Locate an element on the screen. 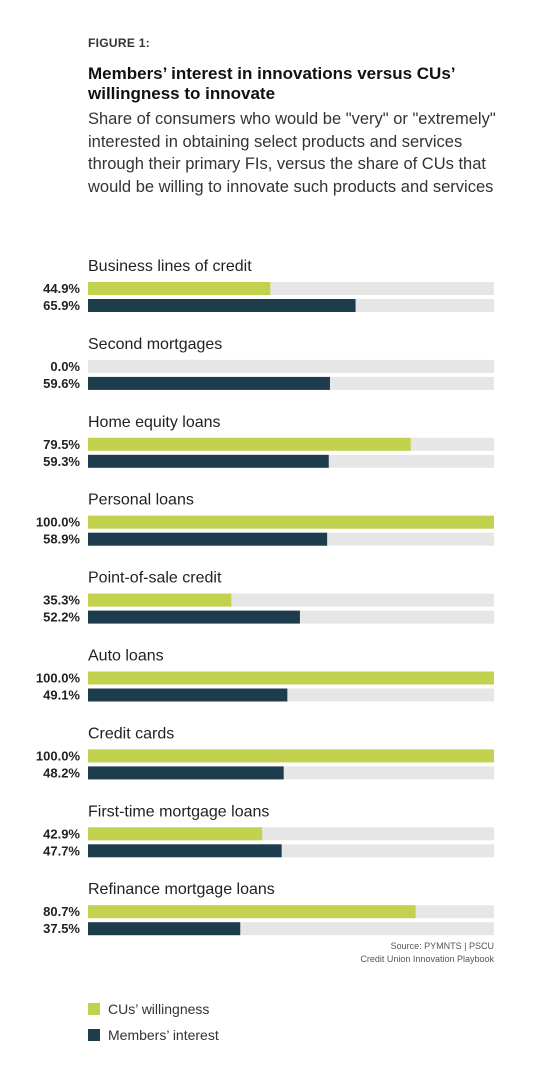 Image resolution: width=541 pixels, height=1076 pixels. bar-business-lines-of-credit-willingness is located at coordinates (179, 288).